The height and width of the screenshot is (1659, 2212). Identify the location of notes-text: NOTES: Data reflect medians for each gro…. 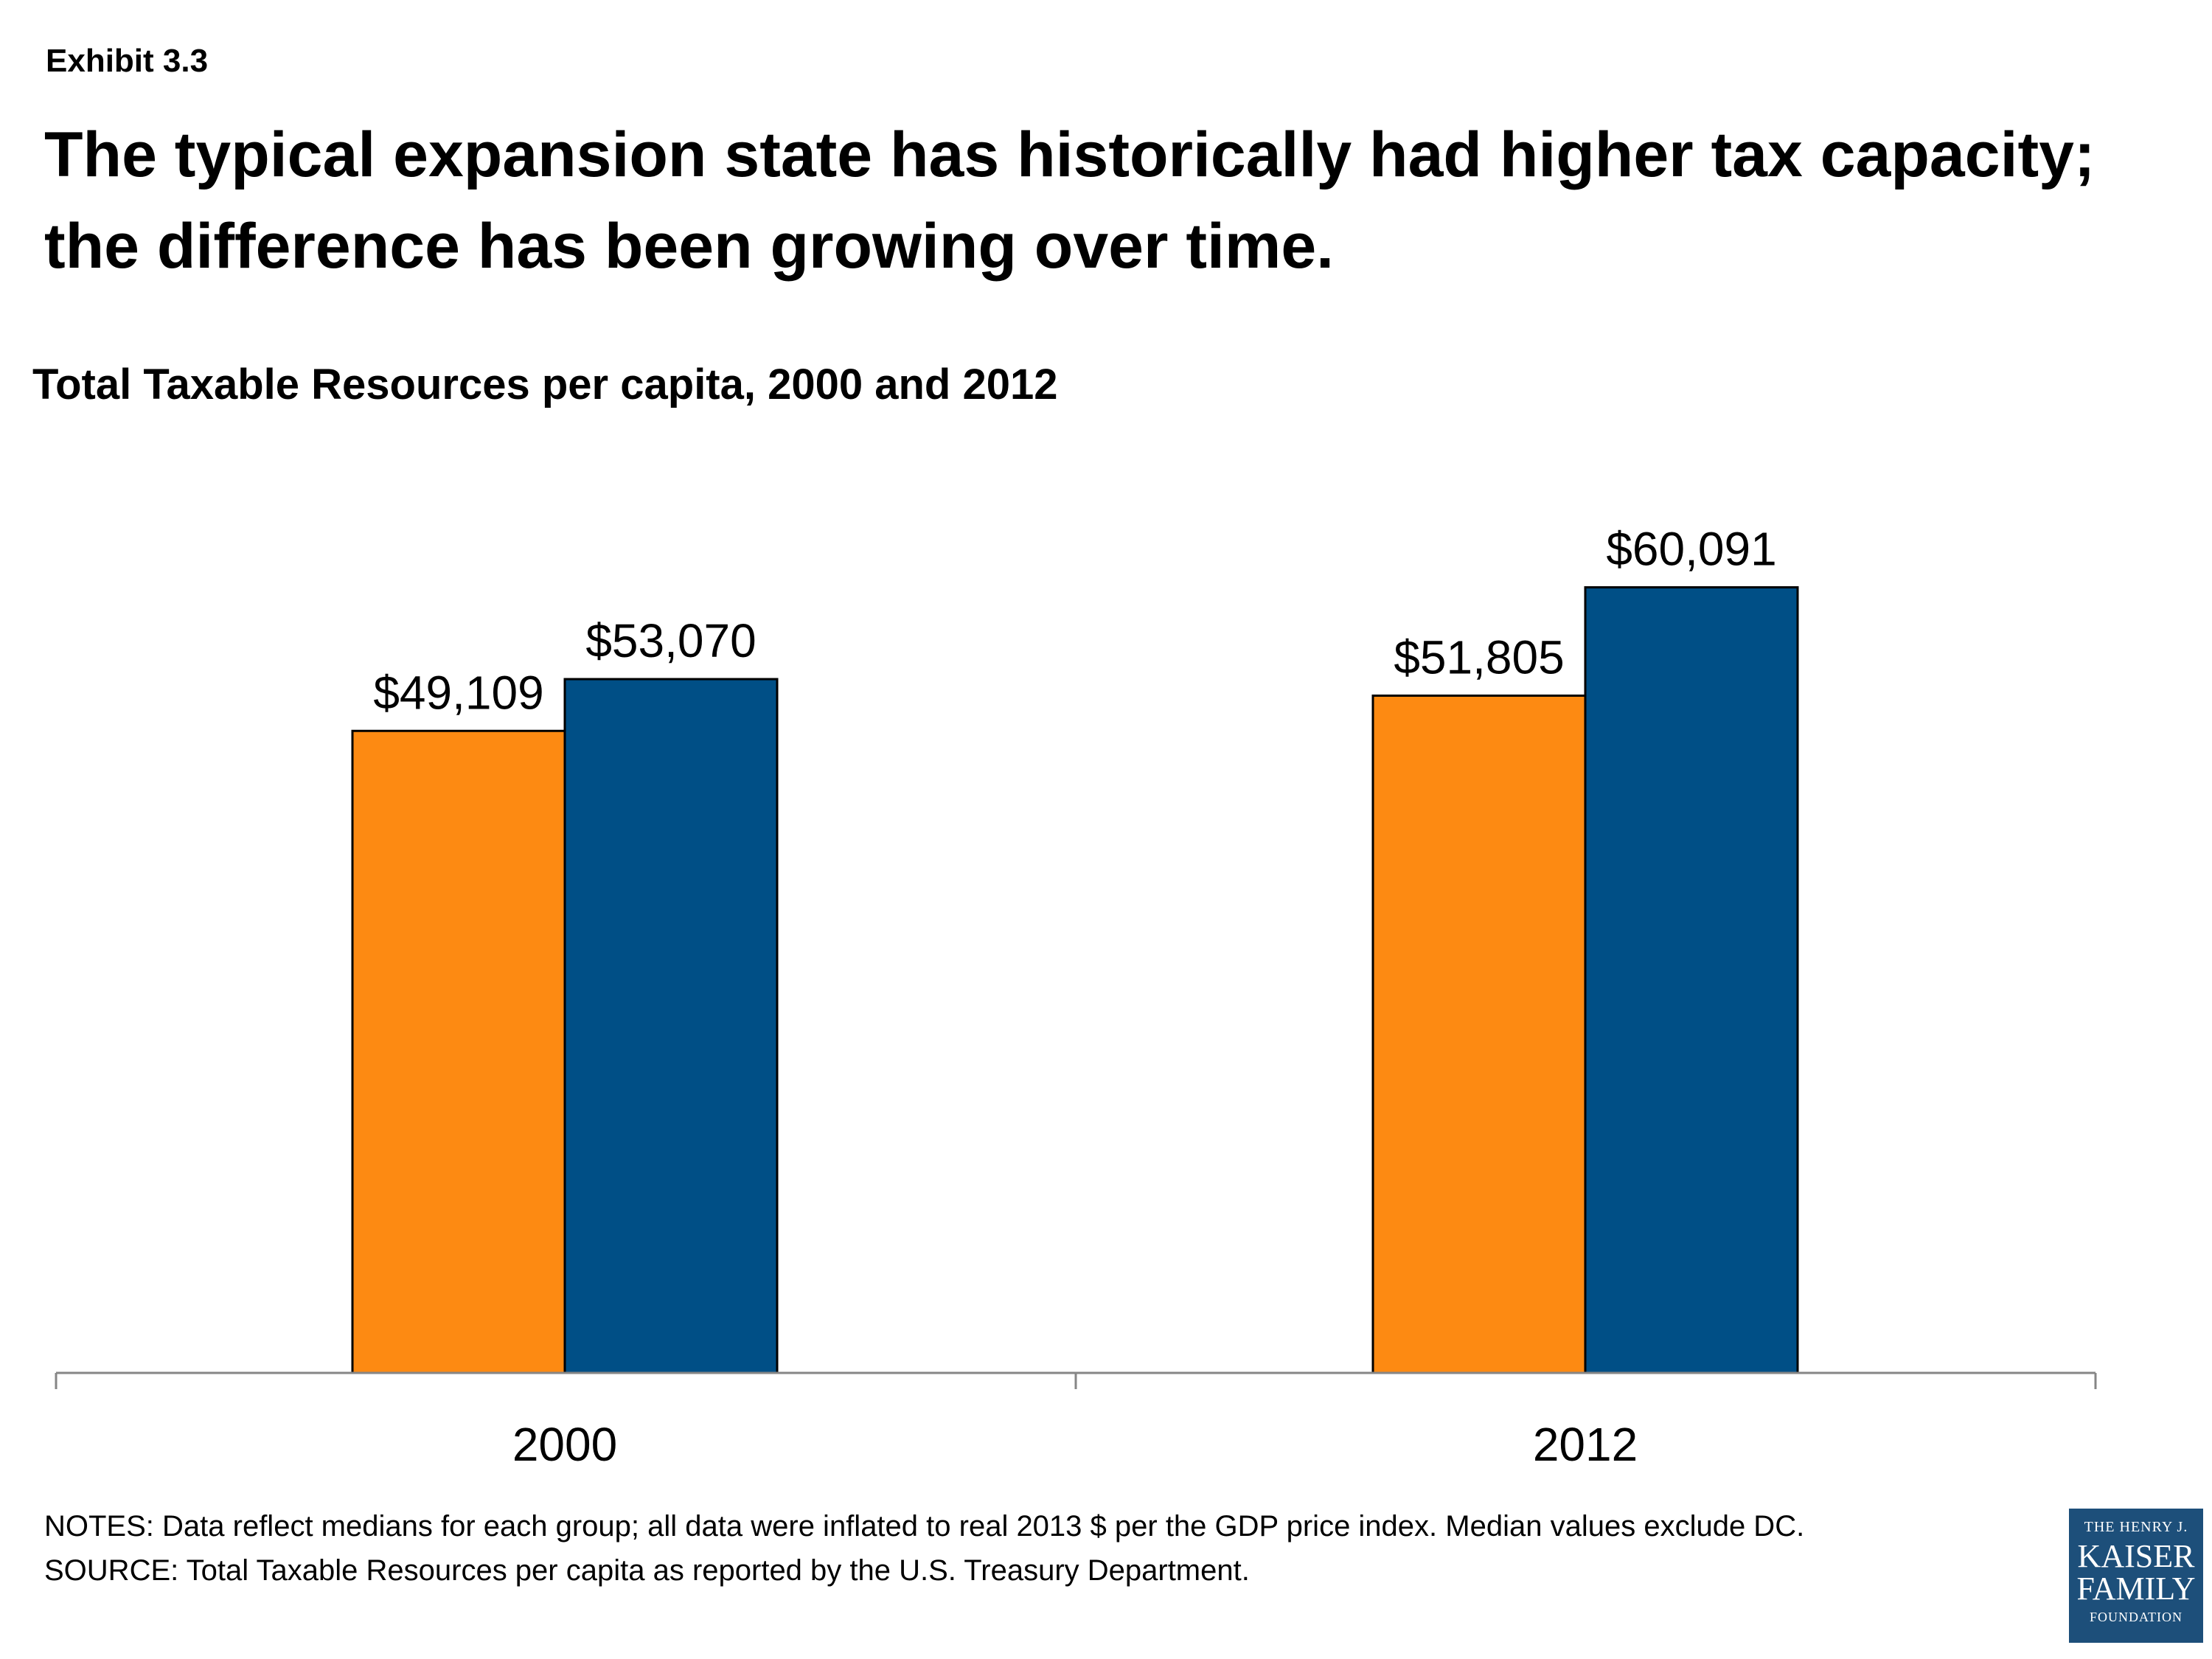
(924, 1526).